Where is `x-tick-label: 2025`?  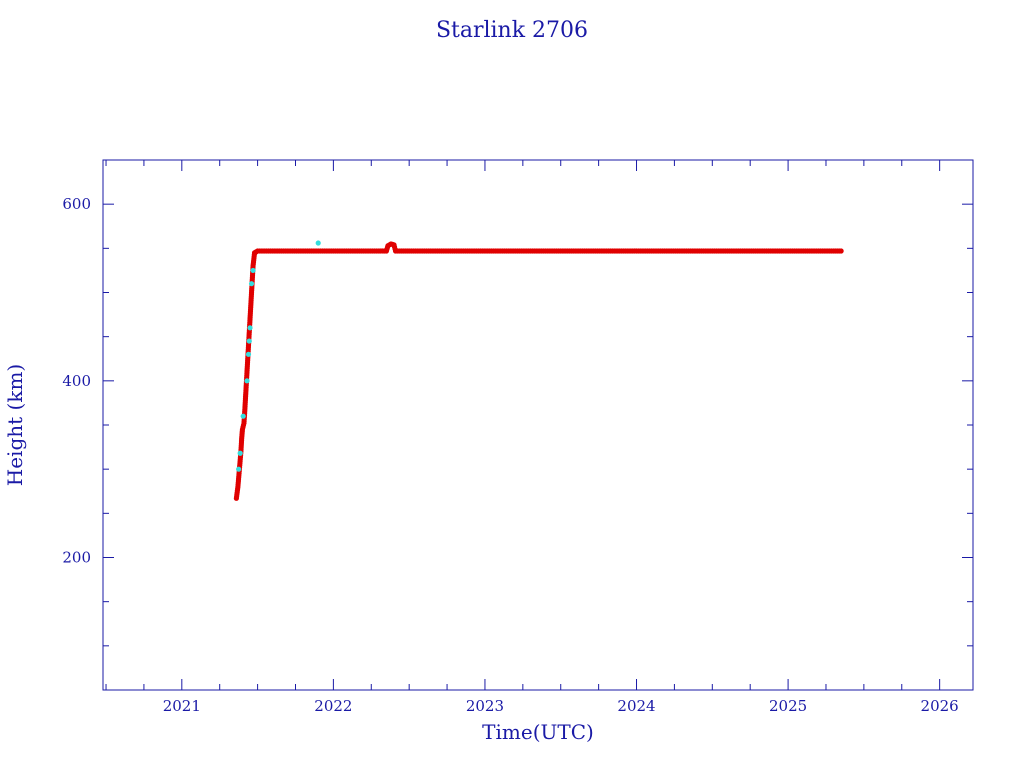 x-tick-label: 2025 is located at coordinates (788, 706).